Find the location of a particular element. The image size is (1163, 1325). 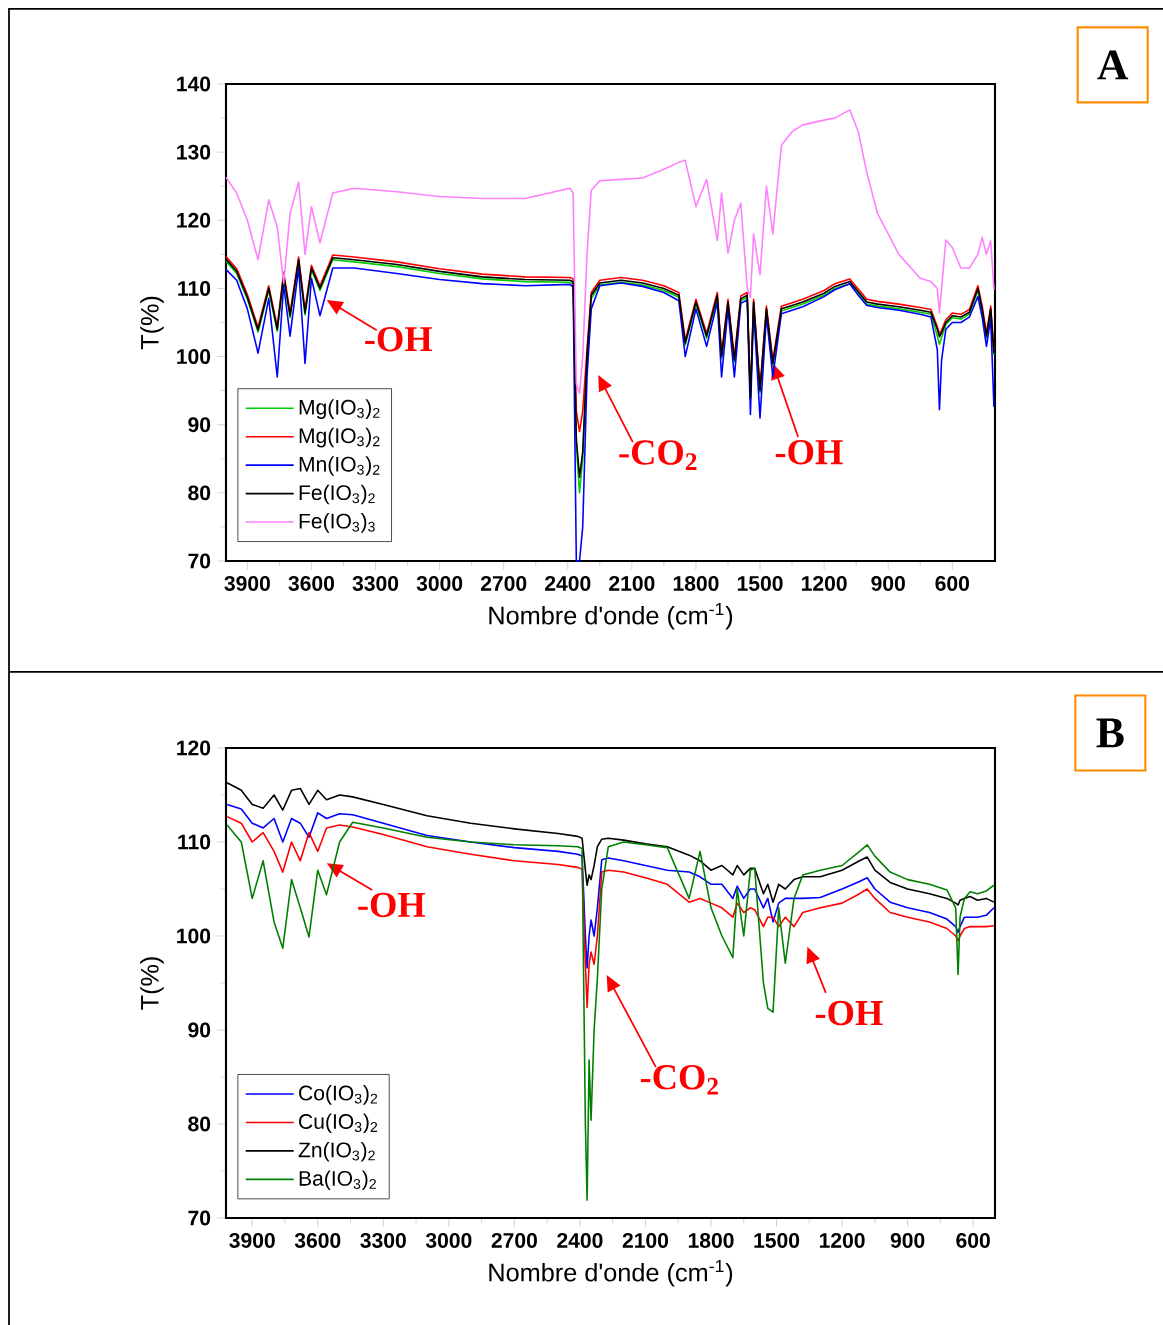

y-tick-label: 140 is located at coordinates (194, 84).